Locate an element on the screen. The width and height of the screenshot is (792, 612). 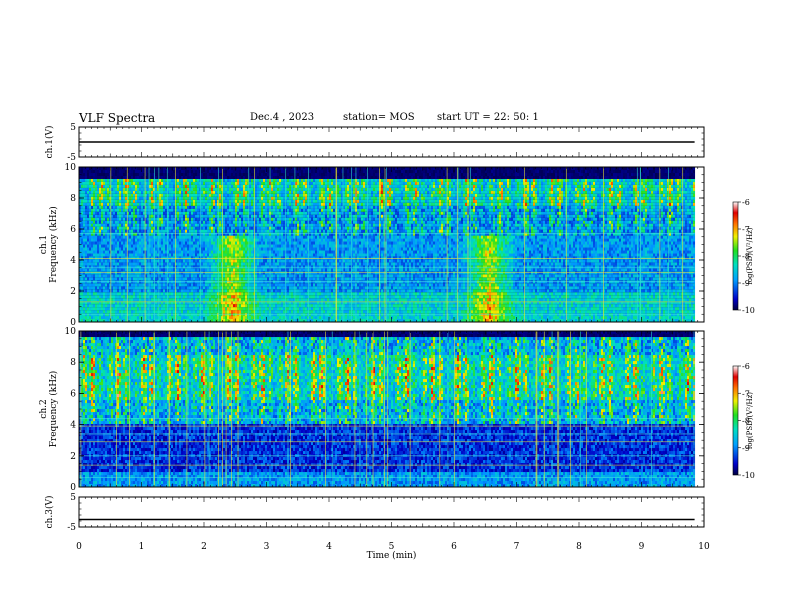
y-axis-label: ch.1 is located at coordinates (44, 244).